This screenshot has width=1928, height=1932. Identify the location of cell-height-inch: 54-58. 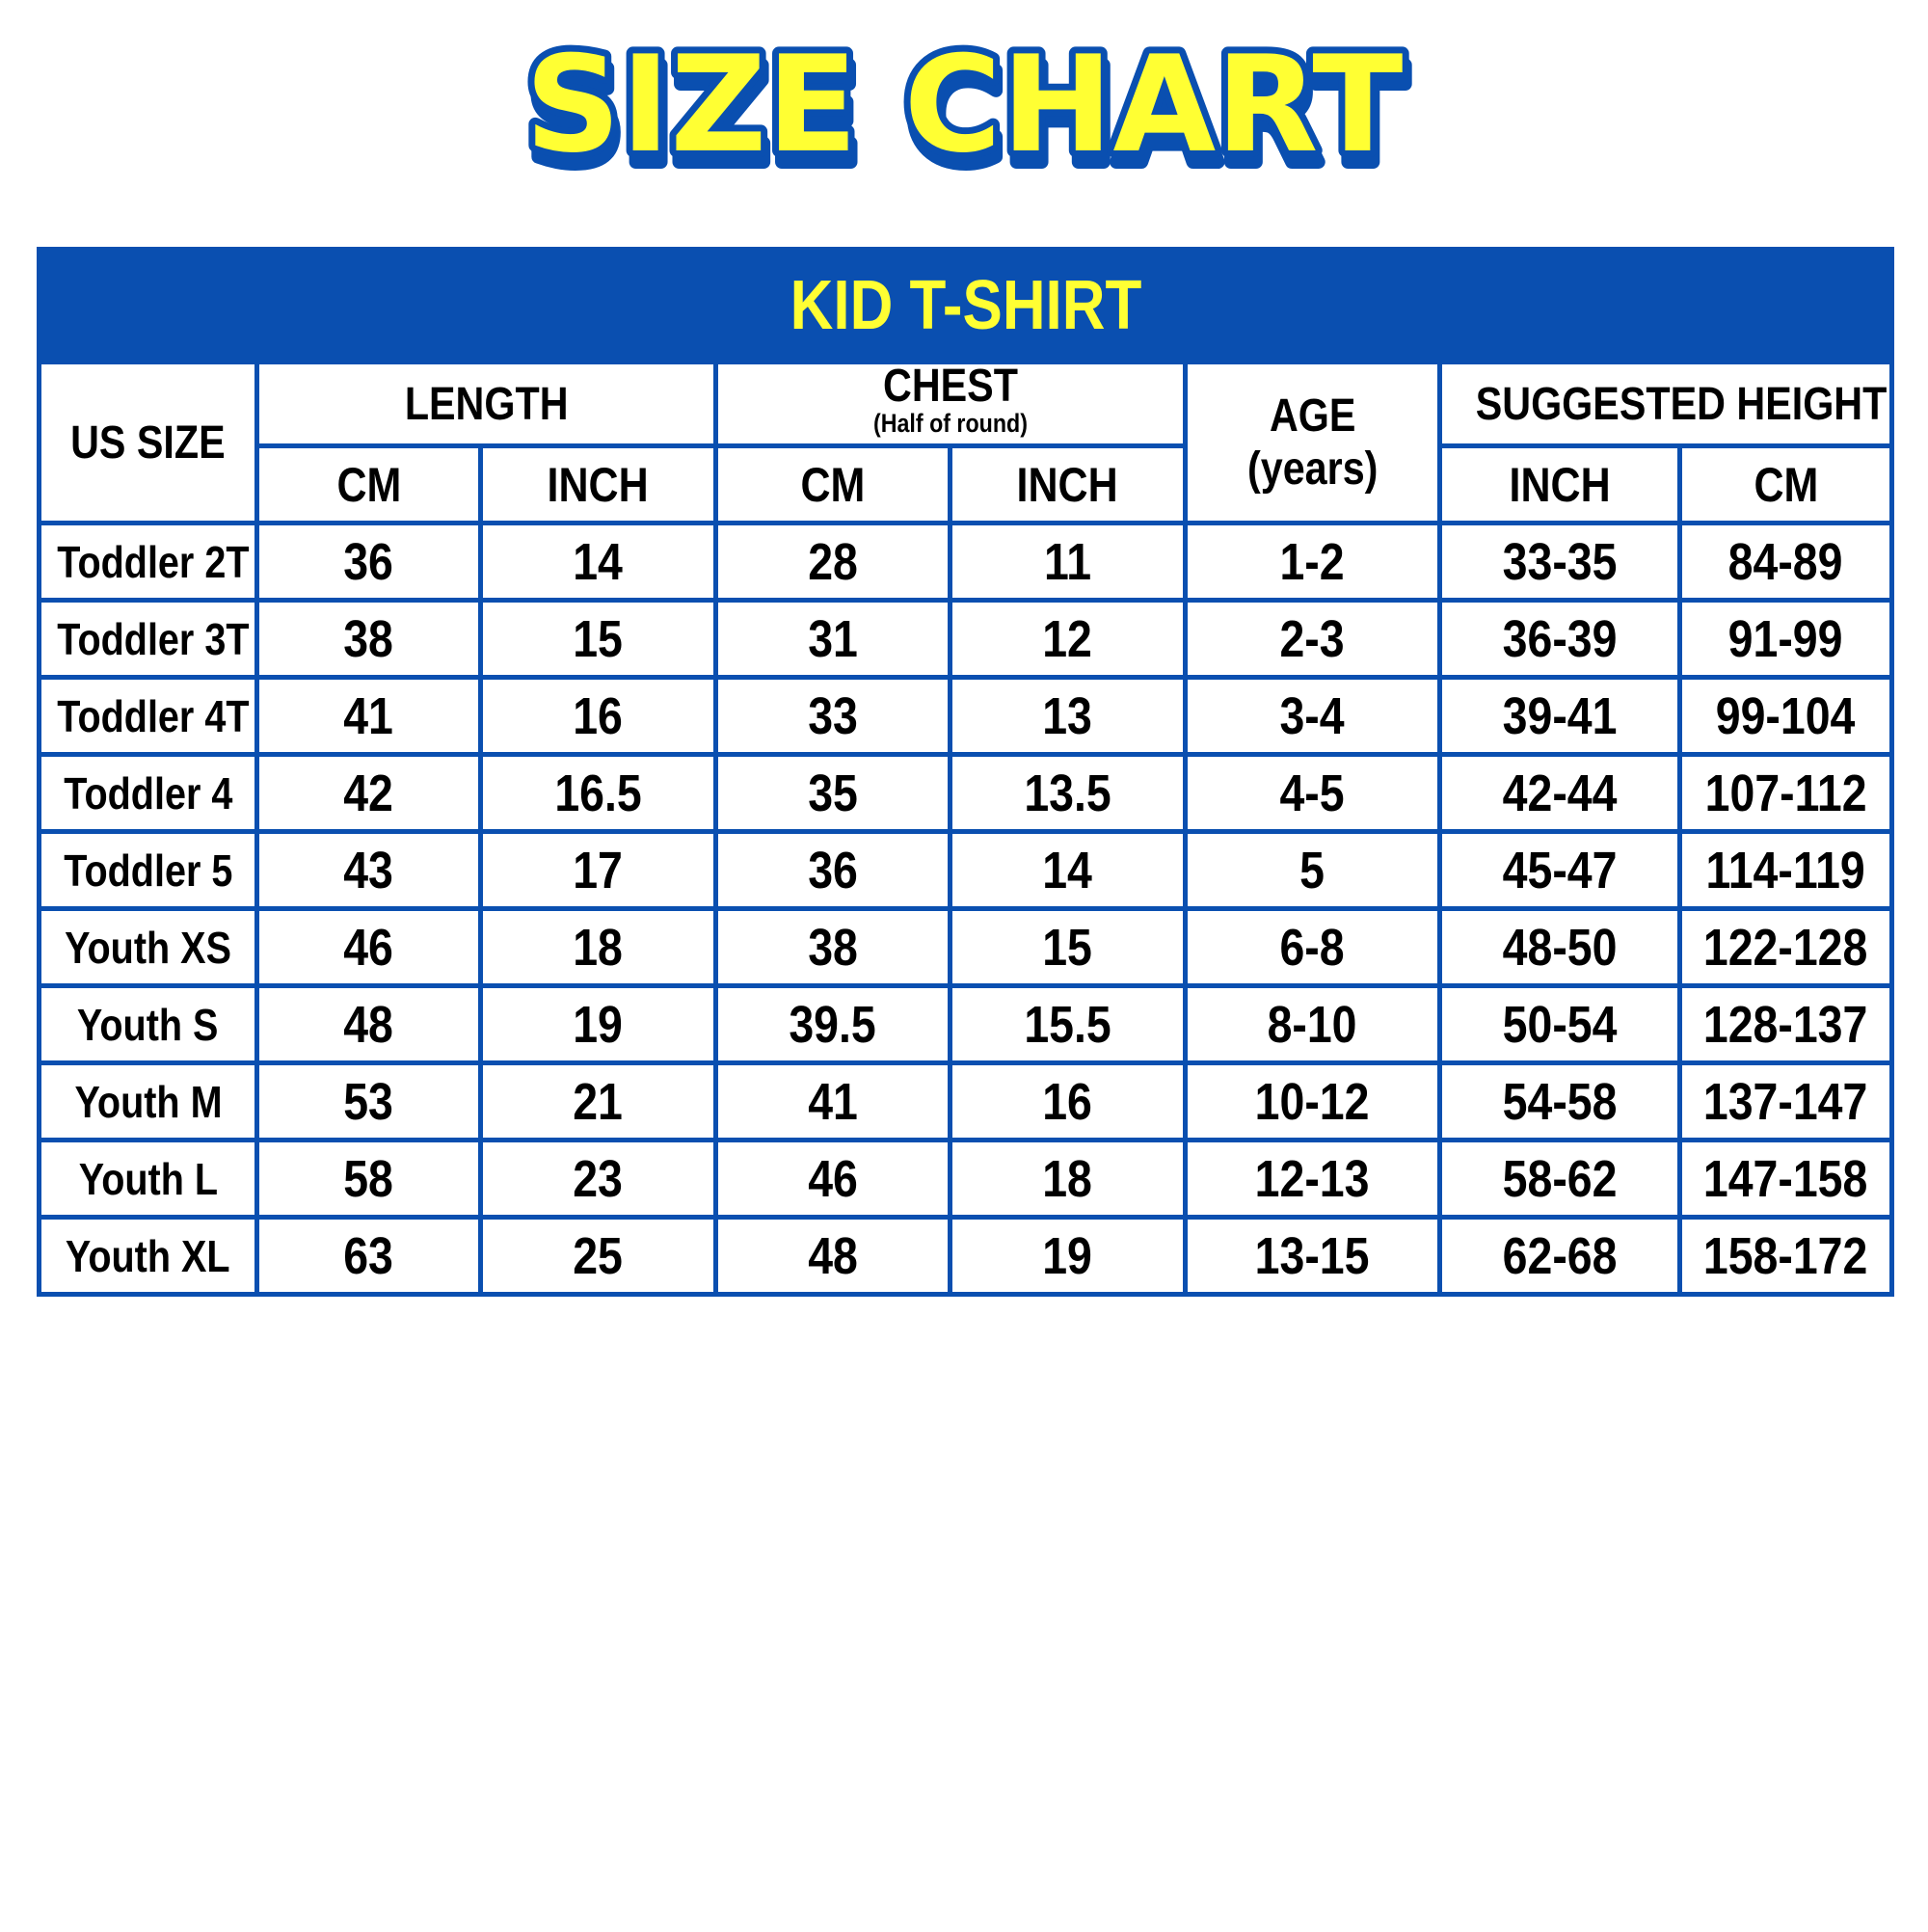
(1559, 1101).